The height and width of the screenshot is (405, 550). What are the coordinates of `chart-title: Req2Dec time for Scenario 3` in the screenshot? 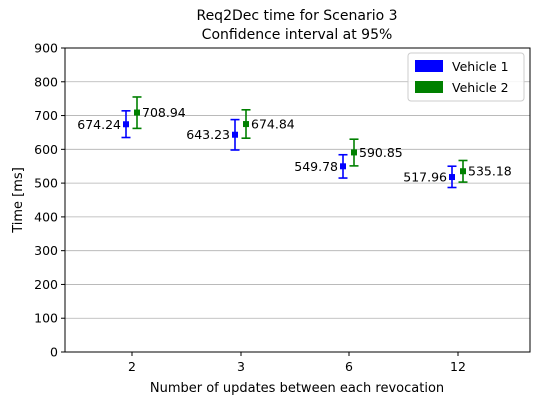 It's located at (296, 16).